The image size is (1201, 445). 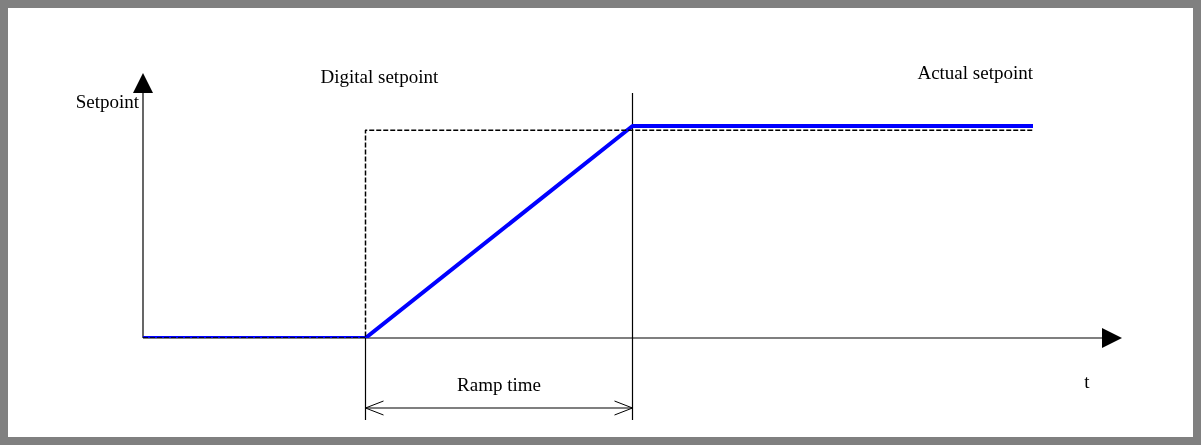 I want to click on text: Actual setpoint, so click(x=975, y=72).